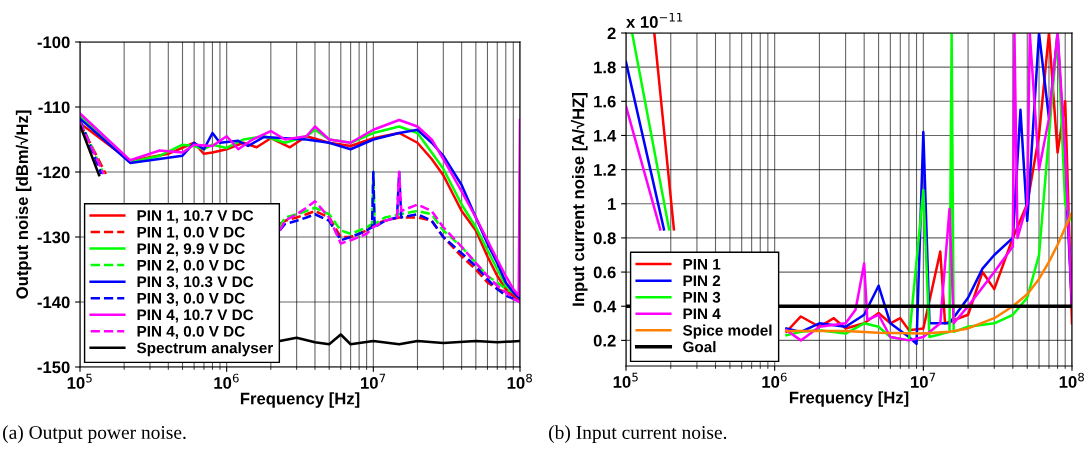 The height and width of the screenshot is (459, 1092). What do you see at coordinates (604, 238) in the screenshot?
I see `y-tick-label: 0.8` at bounding box center [604, 238].